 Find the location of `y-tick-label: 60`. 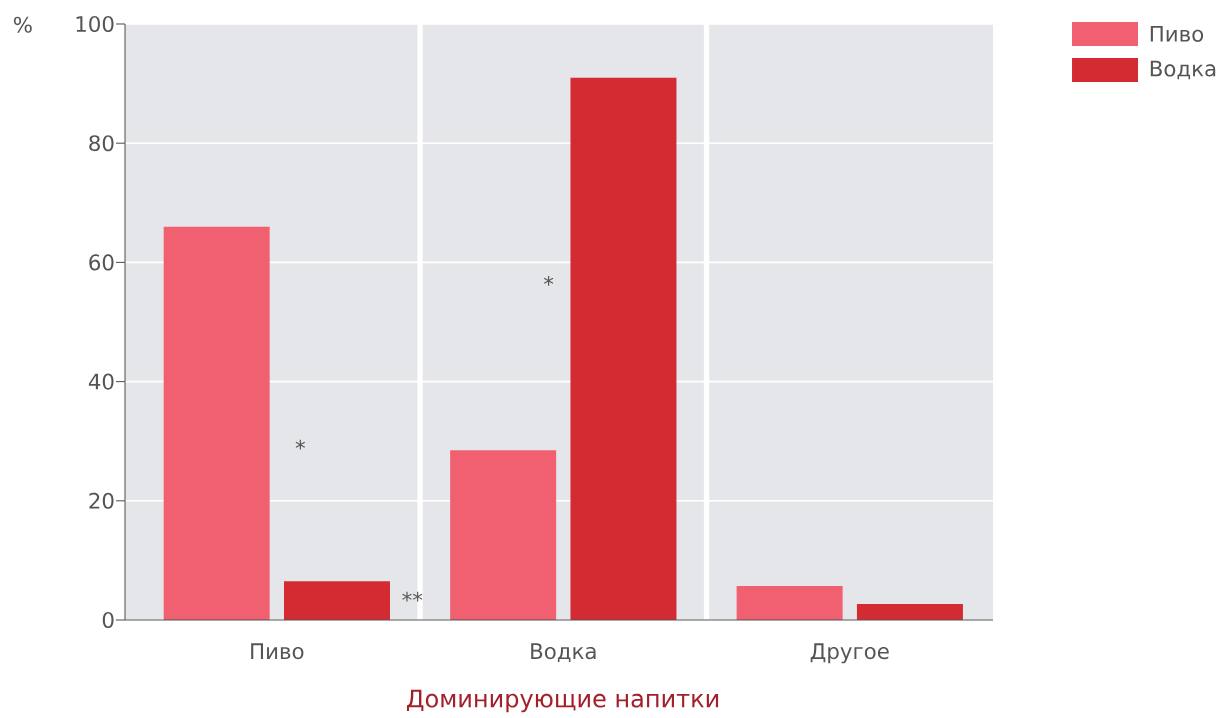

y-tick-label: 60 is located at coordinates (101, 262).